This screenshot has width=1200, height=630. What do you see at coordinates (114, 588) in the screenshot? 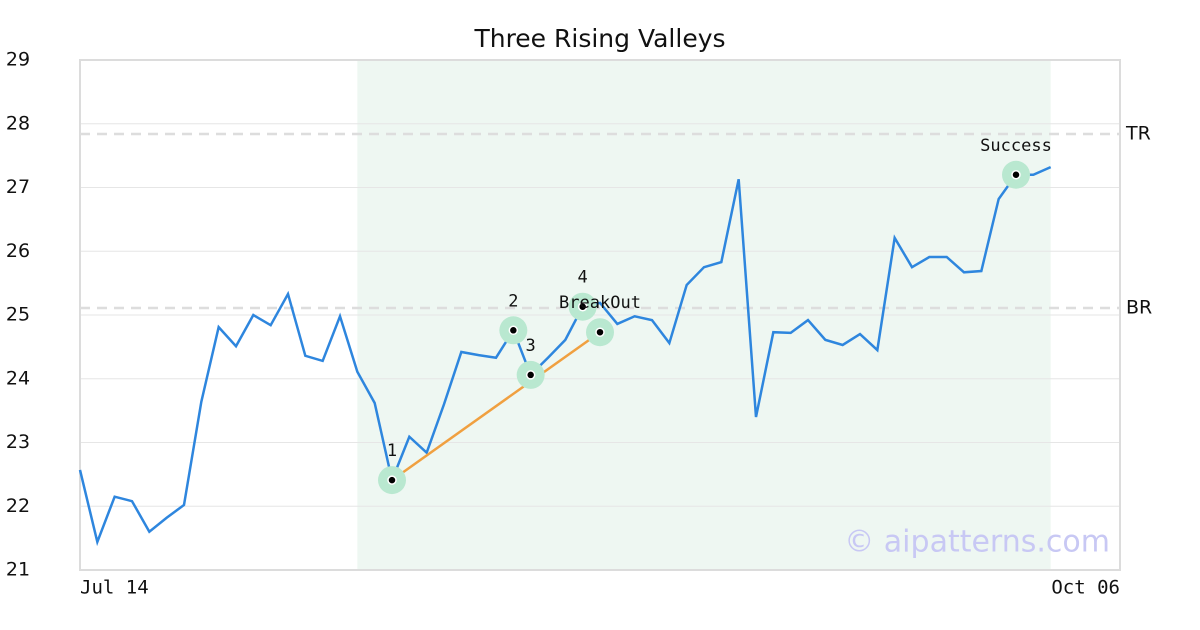
I see `x-tick-label: Jul 14` at bounding box center [114, 588].